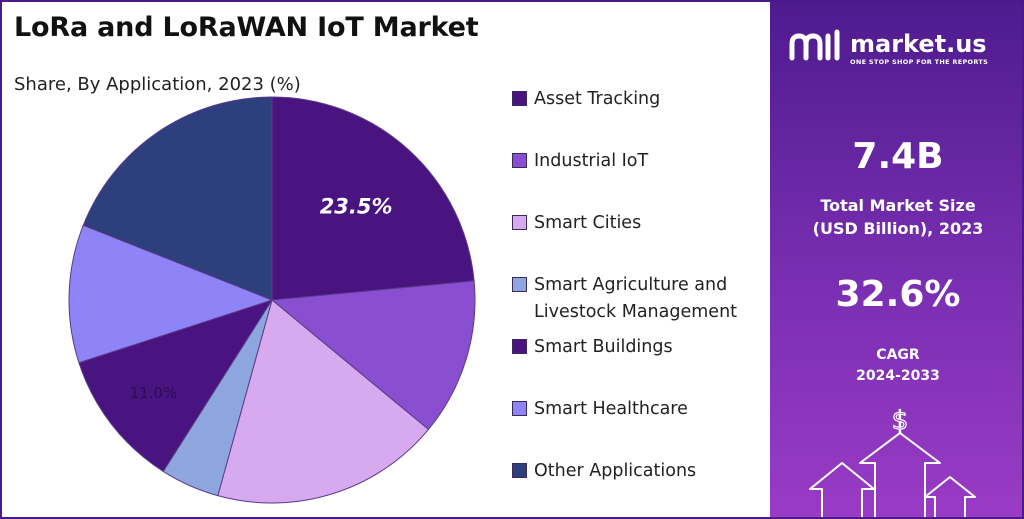  I want to click on legend-label: Smart Buildings, so click(603, 347).